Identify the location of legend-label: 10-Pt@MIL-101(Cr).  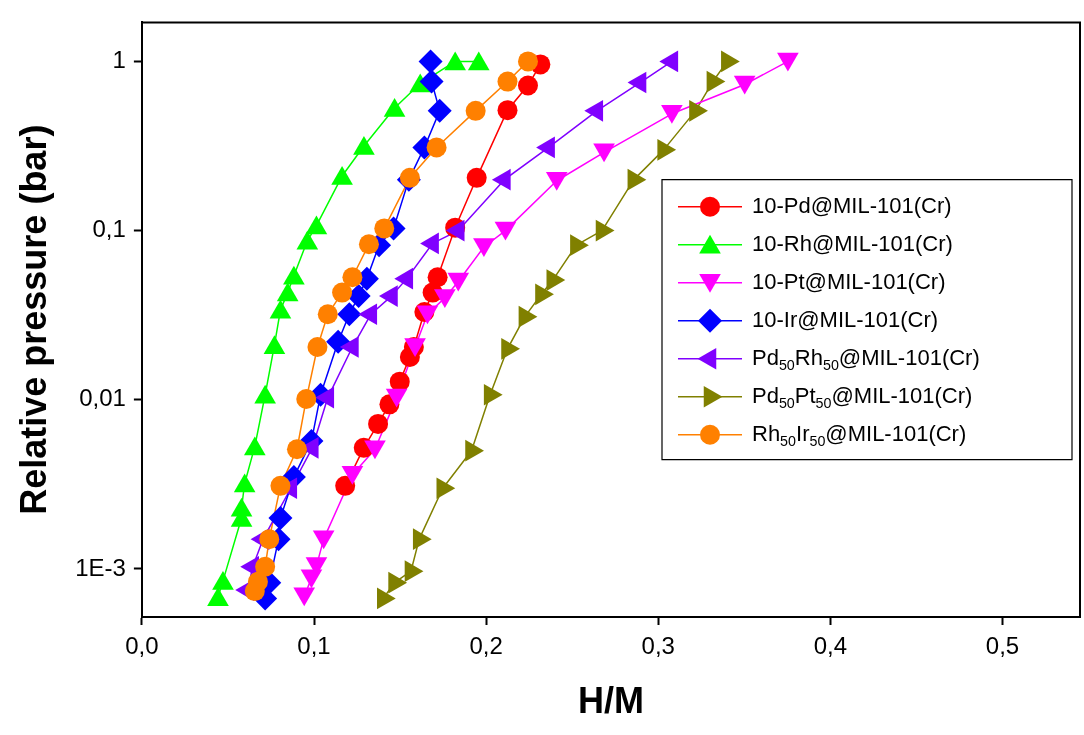
(849, 281).